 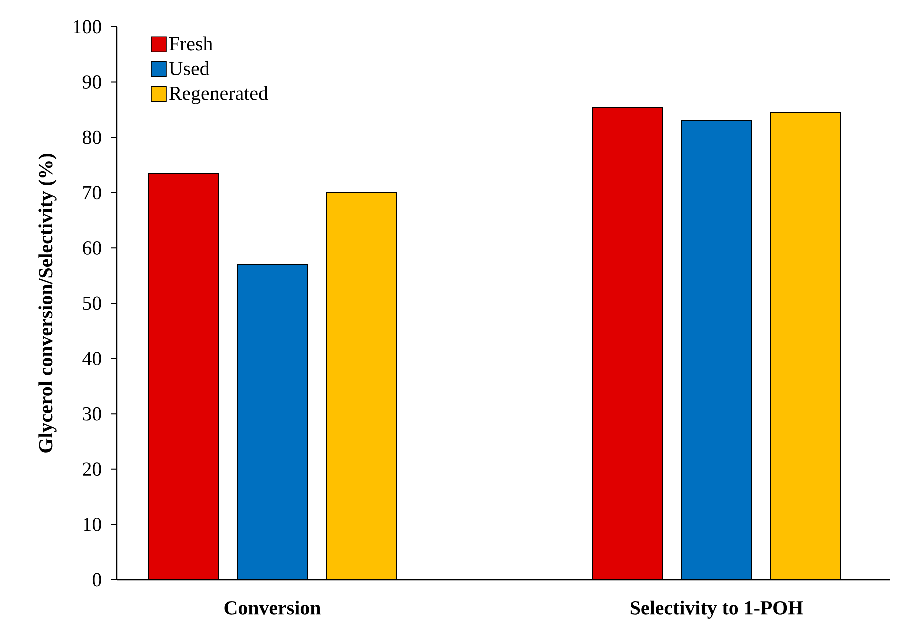 I want to click on y-tick-label: 20, so click(x=92, y=469).